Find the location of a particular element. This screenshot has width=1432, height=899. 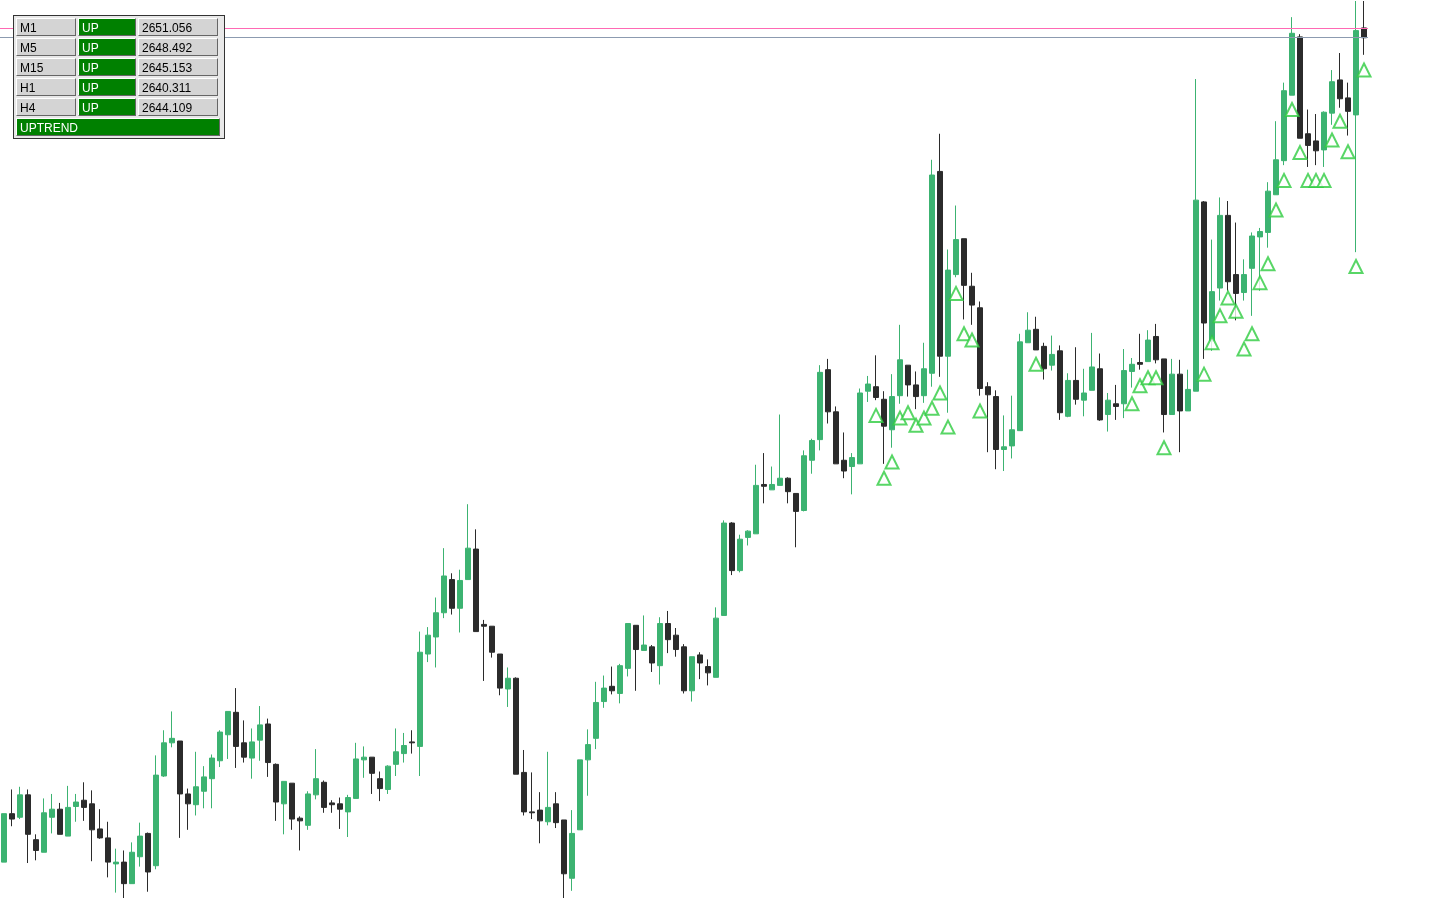

annotation: 2644.109 is located at coordinates (178, 107).